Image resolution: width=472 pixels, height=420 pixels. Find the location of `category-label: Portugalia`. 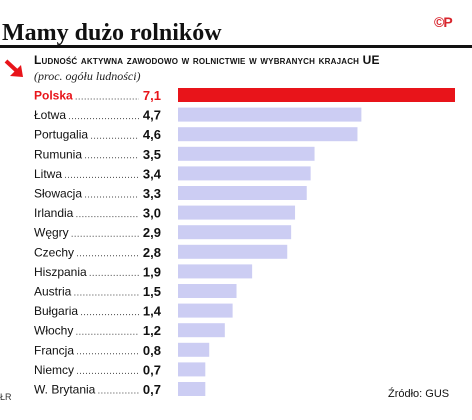

category-label: Portugalia is located at coordinates (61, 135).